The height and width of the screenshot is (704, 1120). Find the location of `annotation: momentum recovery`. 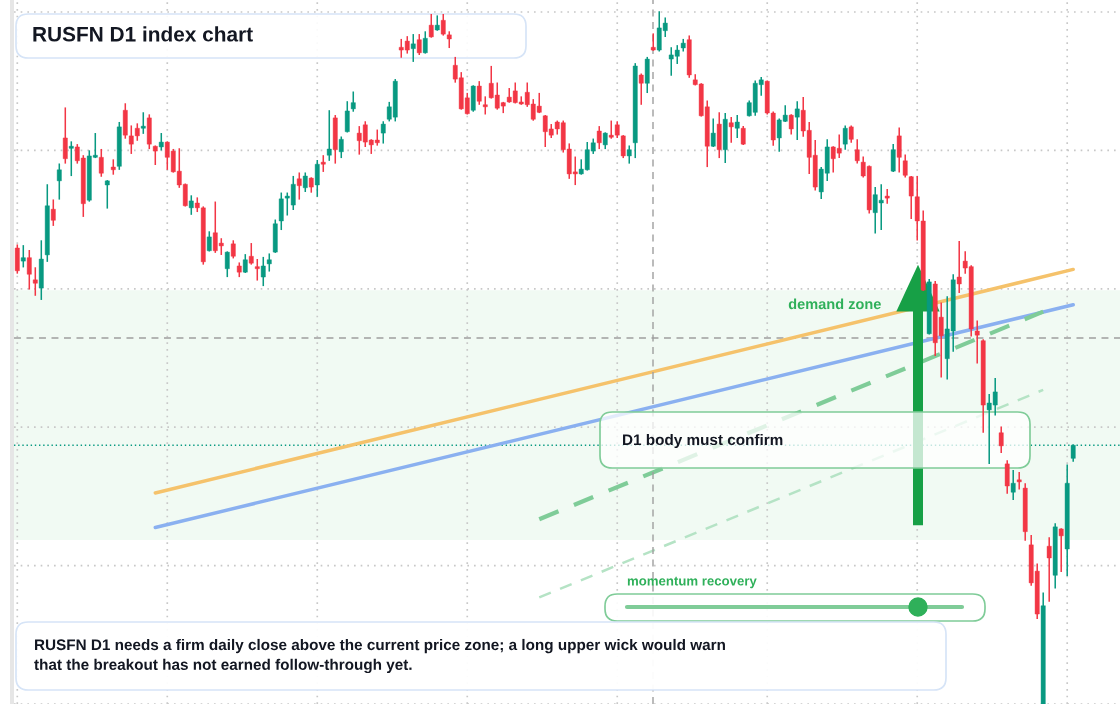

annotation: momentum recovery is located at coordinates (692, 582).